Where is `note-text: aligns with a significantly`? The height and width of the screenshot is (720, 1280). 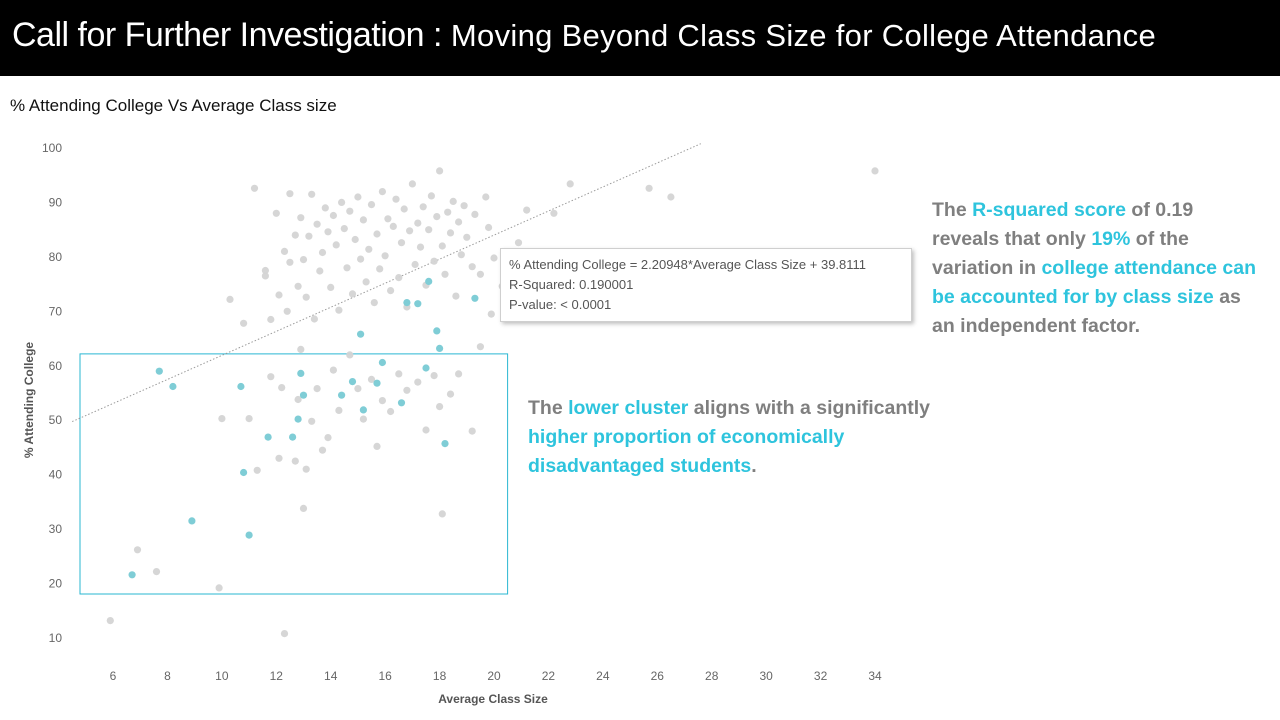
note-text: aligns with a significantly is located at coordinates (809, 408).